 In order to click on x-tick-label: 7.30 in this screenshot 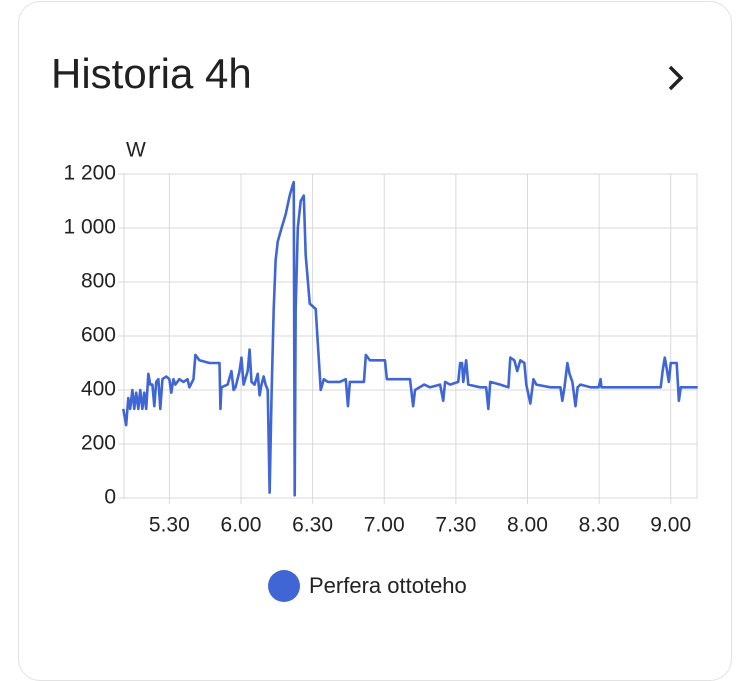, I will do `click(455, 525)`.